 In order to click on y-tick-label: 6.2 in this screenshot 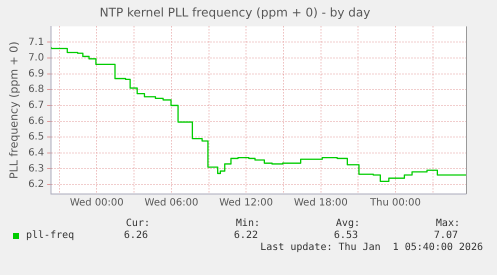, I will do `click(36, 184)`.